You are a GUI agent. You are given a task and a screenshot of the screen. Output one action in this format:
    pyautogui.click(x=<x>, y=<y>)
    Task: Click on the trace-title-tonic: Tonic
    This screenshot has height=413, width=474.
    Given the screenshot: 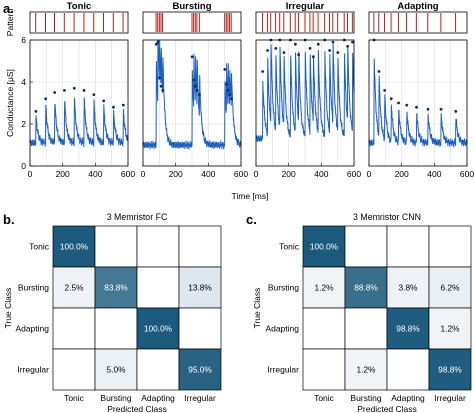 What is the action you would take?
    pyautogui.click(x=79, y=6)
    